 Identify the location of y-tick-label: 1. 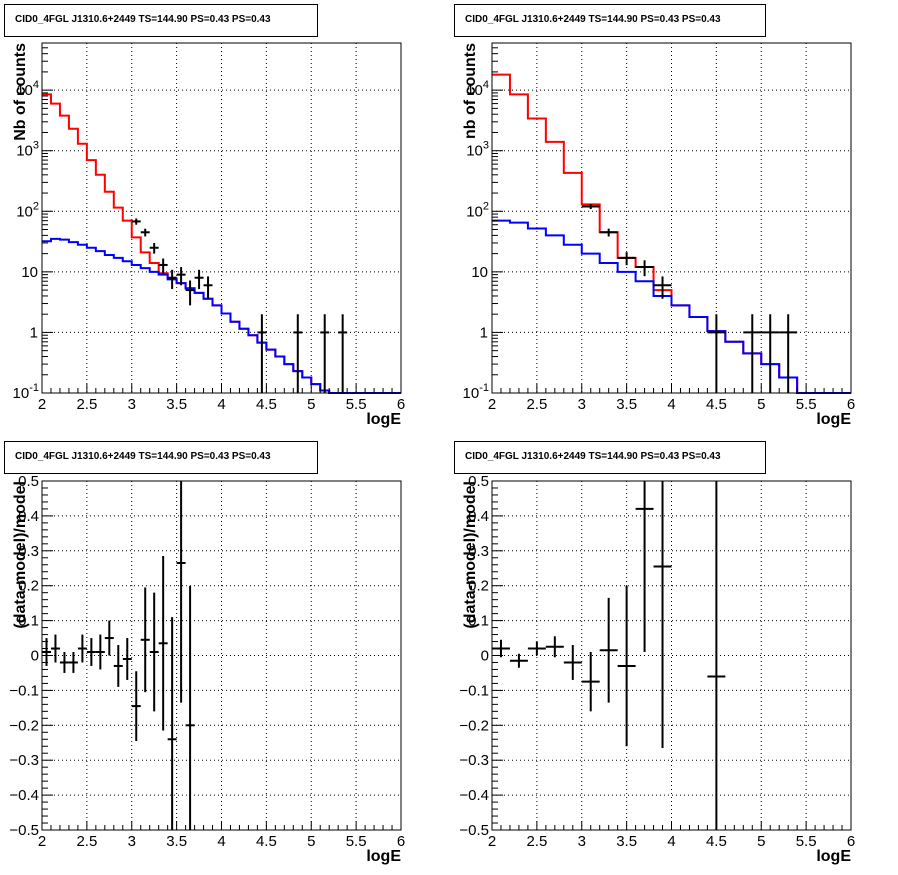
(484, 332).